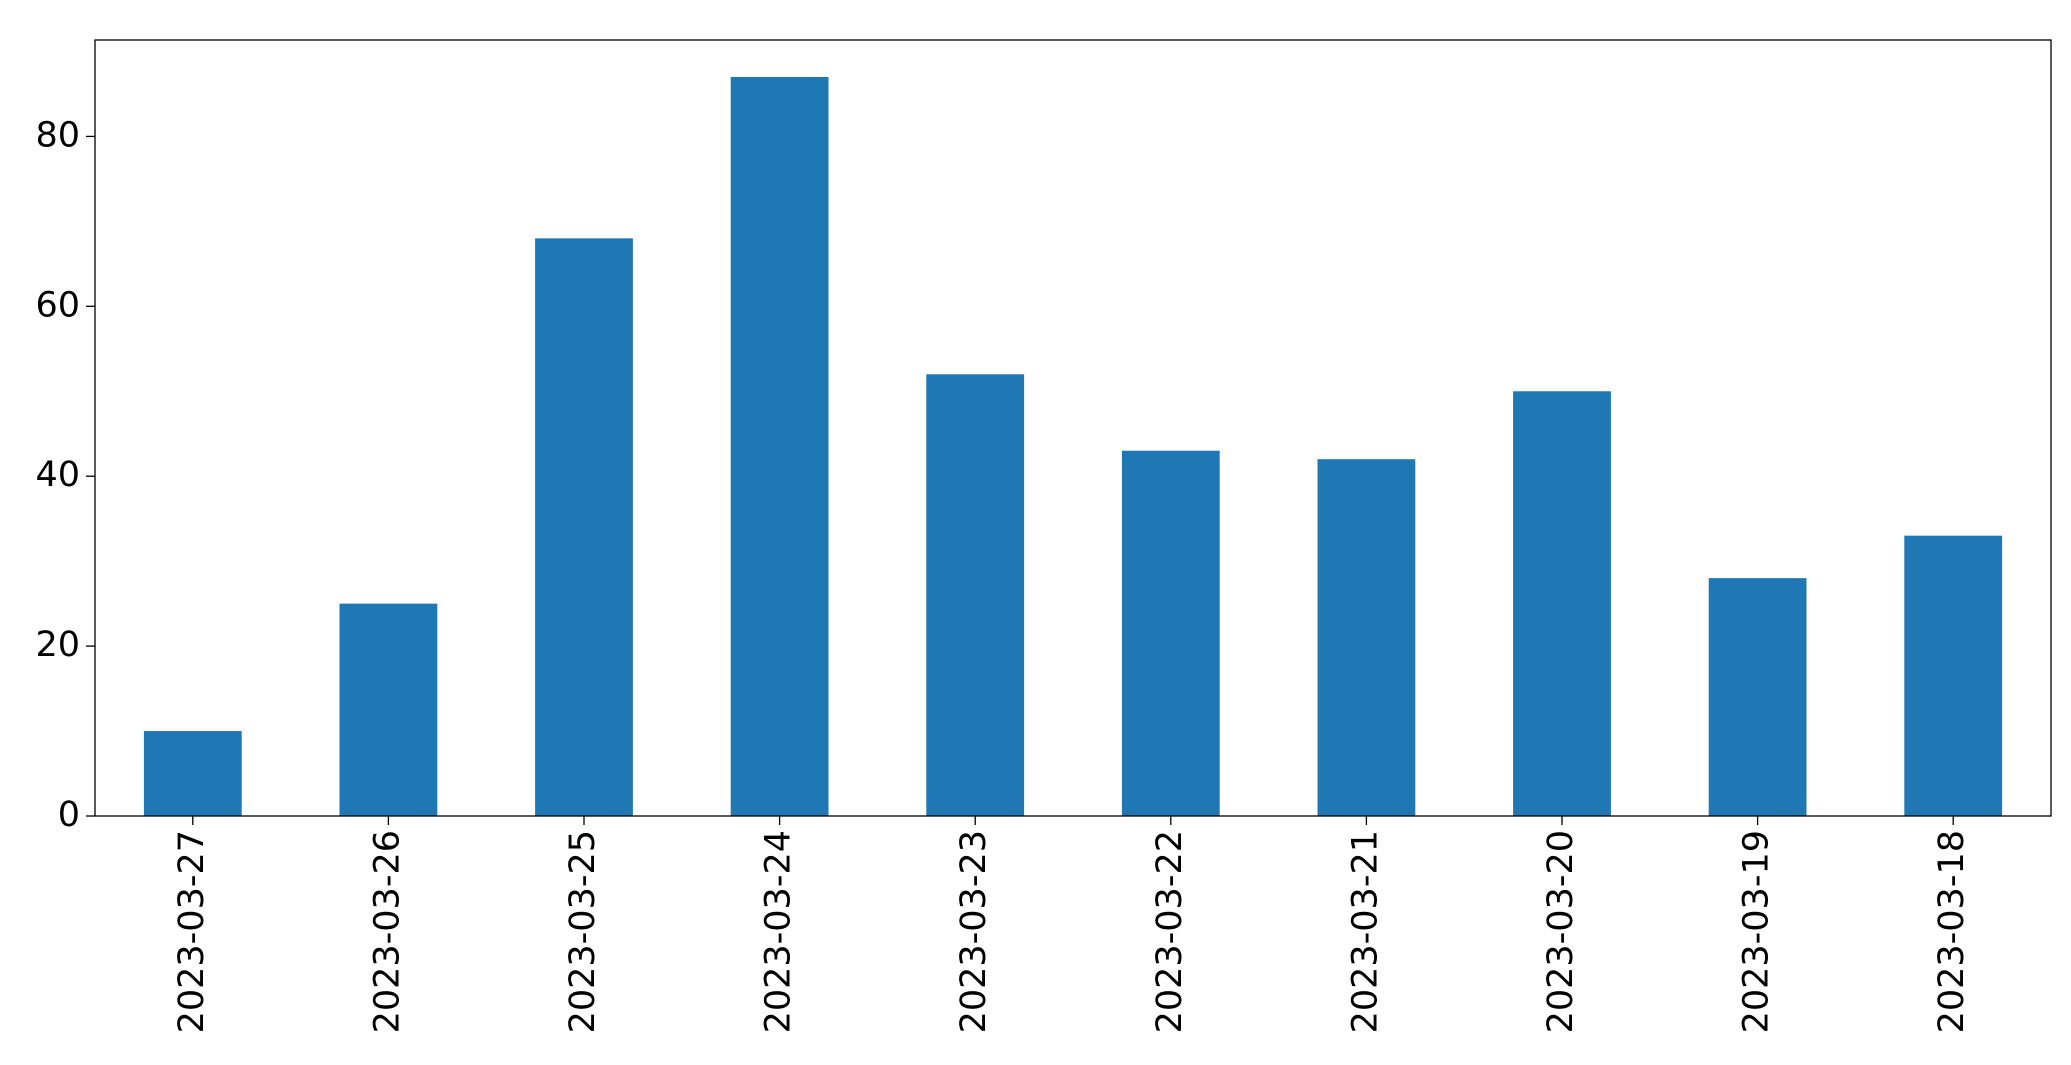  Describe the element at coordinates (387, 931) in the screenshot. I see `x-tick-label: 2023-03-26` at that location.